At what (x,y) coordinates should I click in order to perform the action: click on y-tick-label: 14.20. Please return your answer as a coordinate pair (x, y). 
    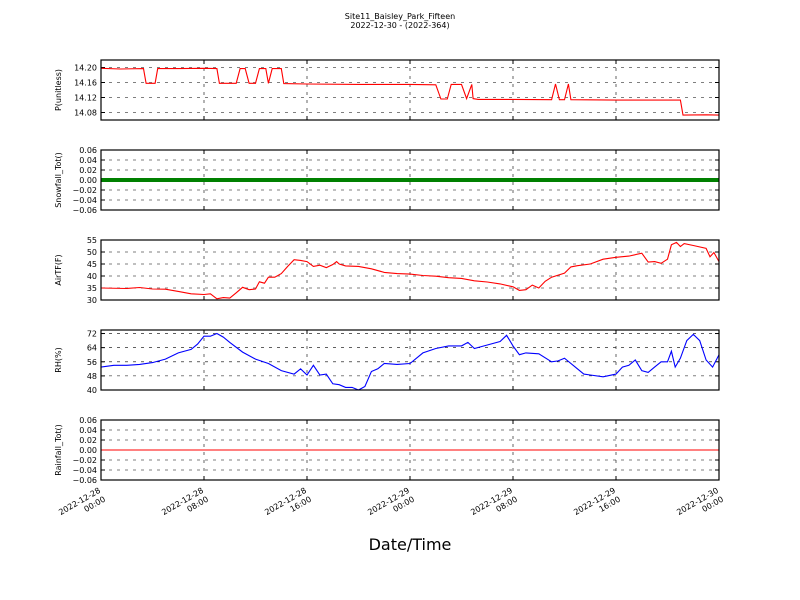
    Looking at the image, I should click on (85, 68).